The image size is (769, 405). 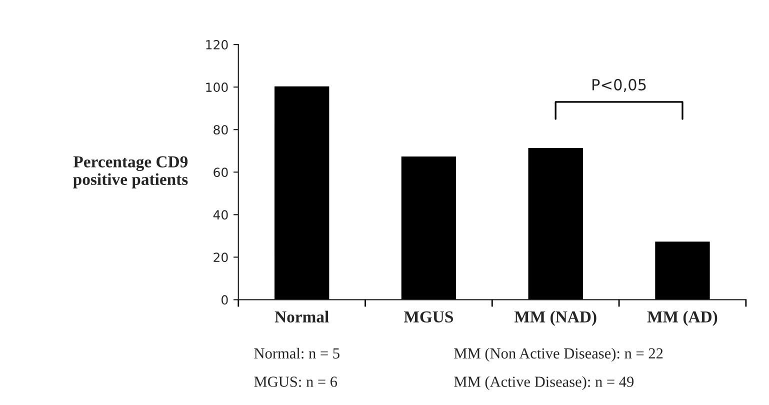 I want to click on y-tick-label: 100, so click(x=217, y=87).